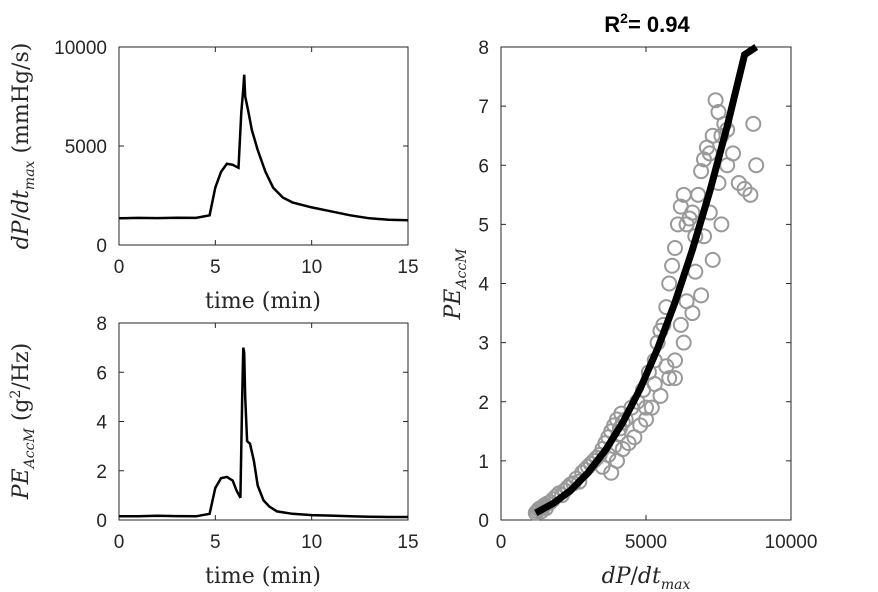 Image resolution: width=878 pixels, height=592 pixels. Describe the element at coordinates (646, 578) in the screenshot. I see `xlabel-right: dP/dtmax` at that location.